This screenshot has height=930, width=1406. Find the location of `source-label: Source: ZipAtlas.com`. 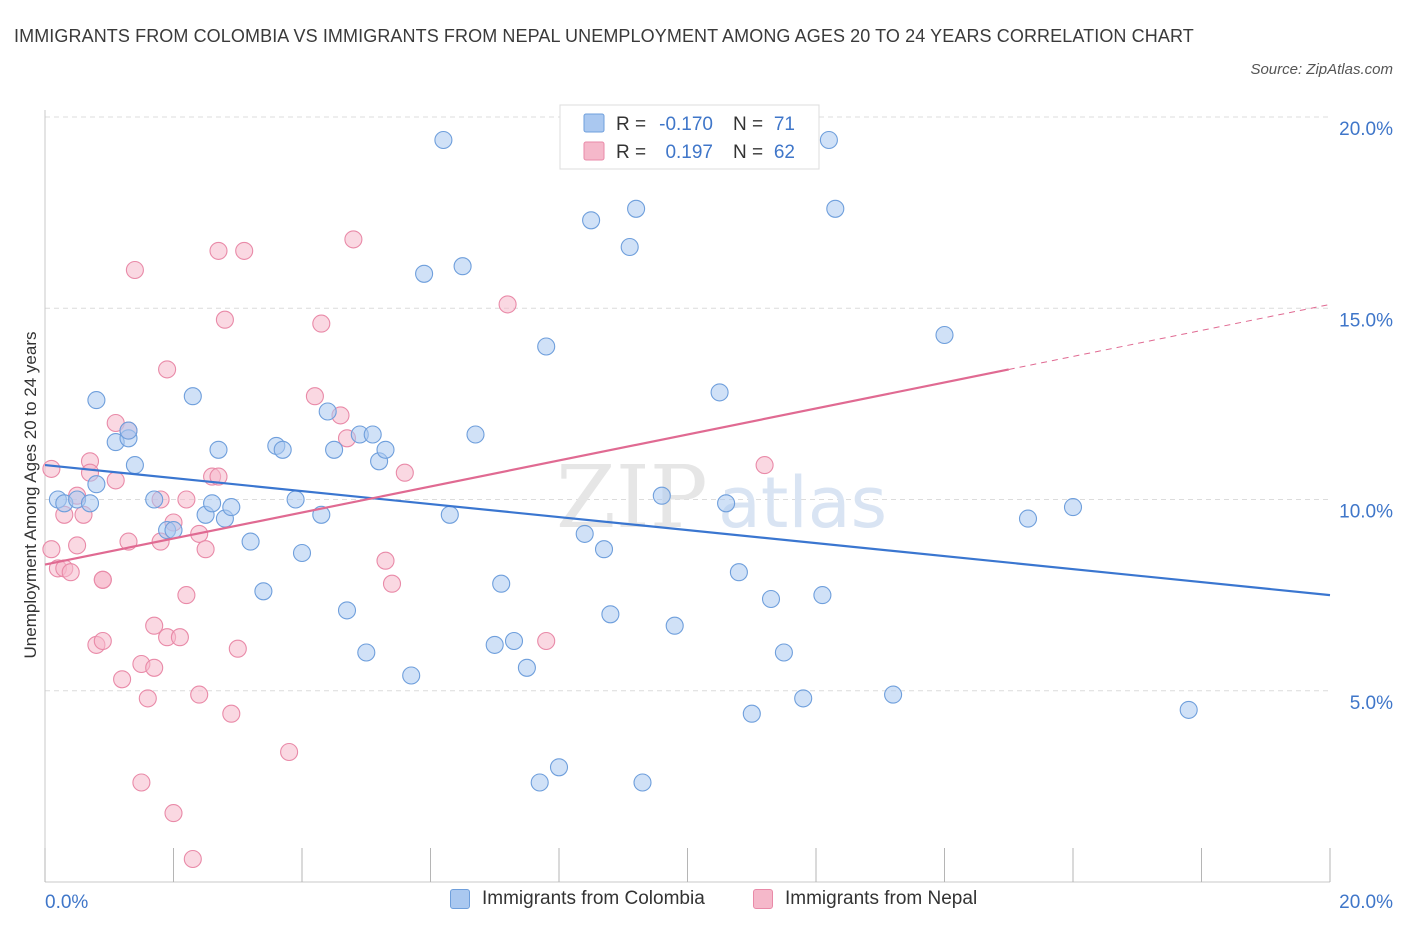

source-label: Source: ZipAtlas.com is located at coordinates (1321, 69).